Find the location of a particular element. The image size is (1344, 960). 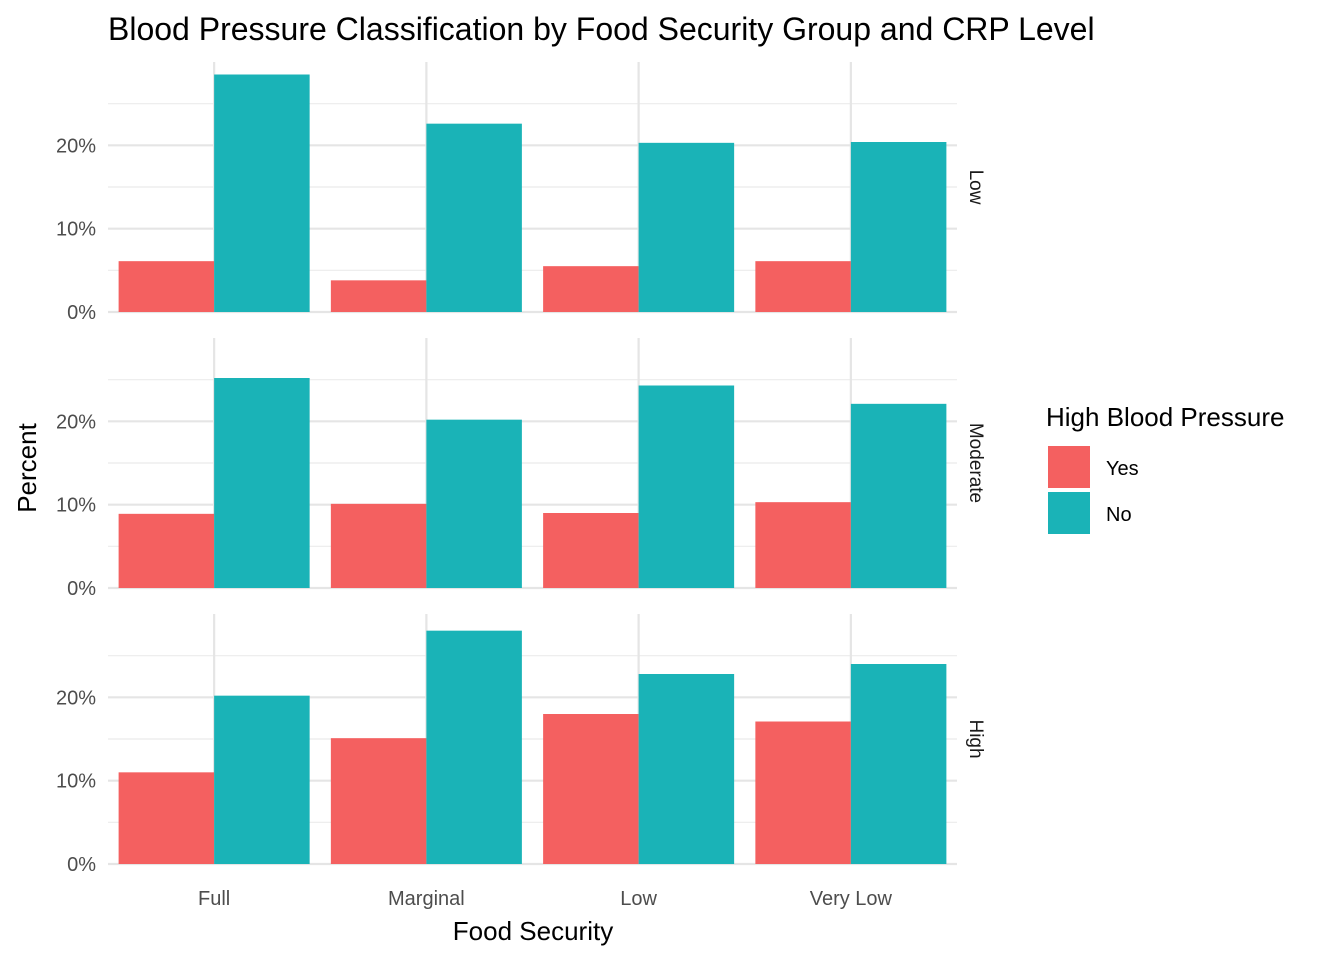

legend-key-yes is located at coordinates (1069, 467).